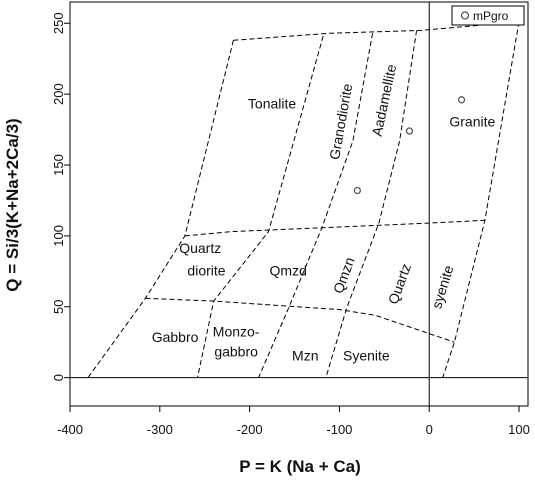  What do you see at coordinates (58, 377) in the screenshot?
I see `y-tick-label: 0` at bounding box center [58, 377].